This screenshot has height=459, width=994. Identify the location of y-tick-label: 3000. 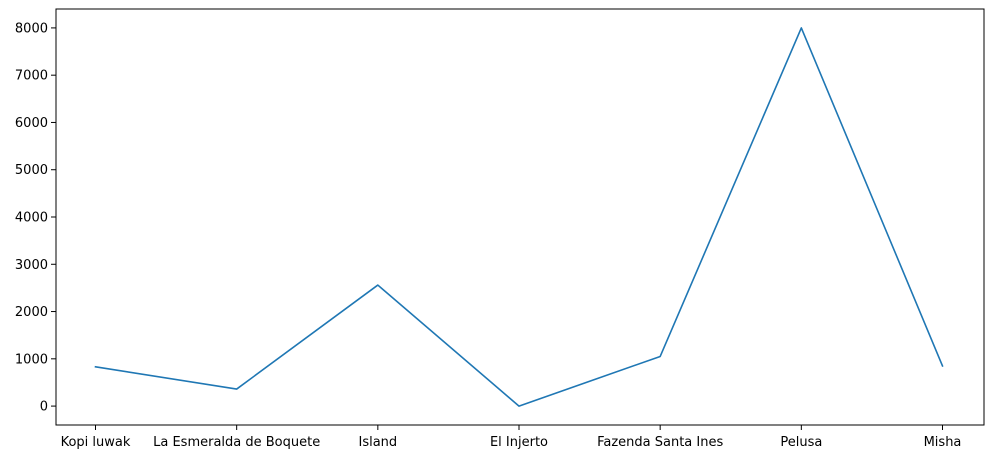
(31, 265).